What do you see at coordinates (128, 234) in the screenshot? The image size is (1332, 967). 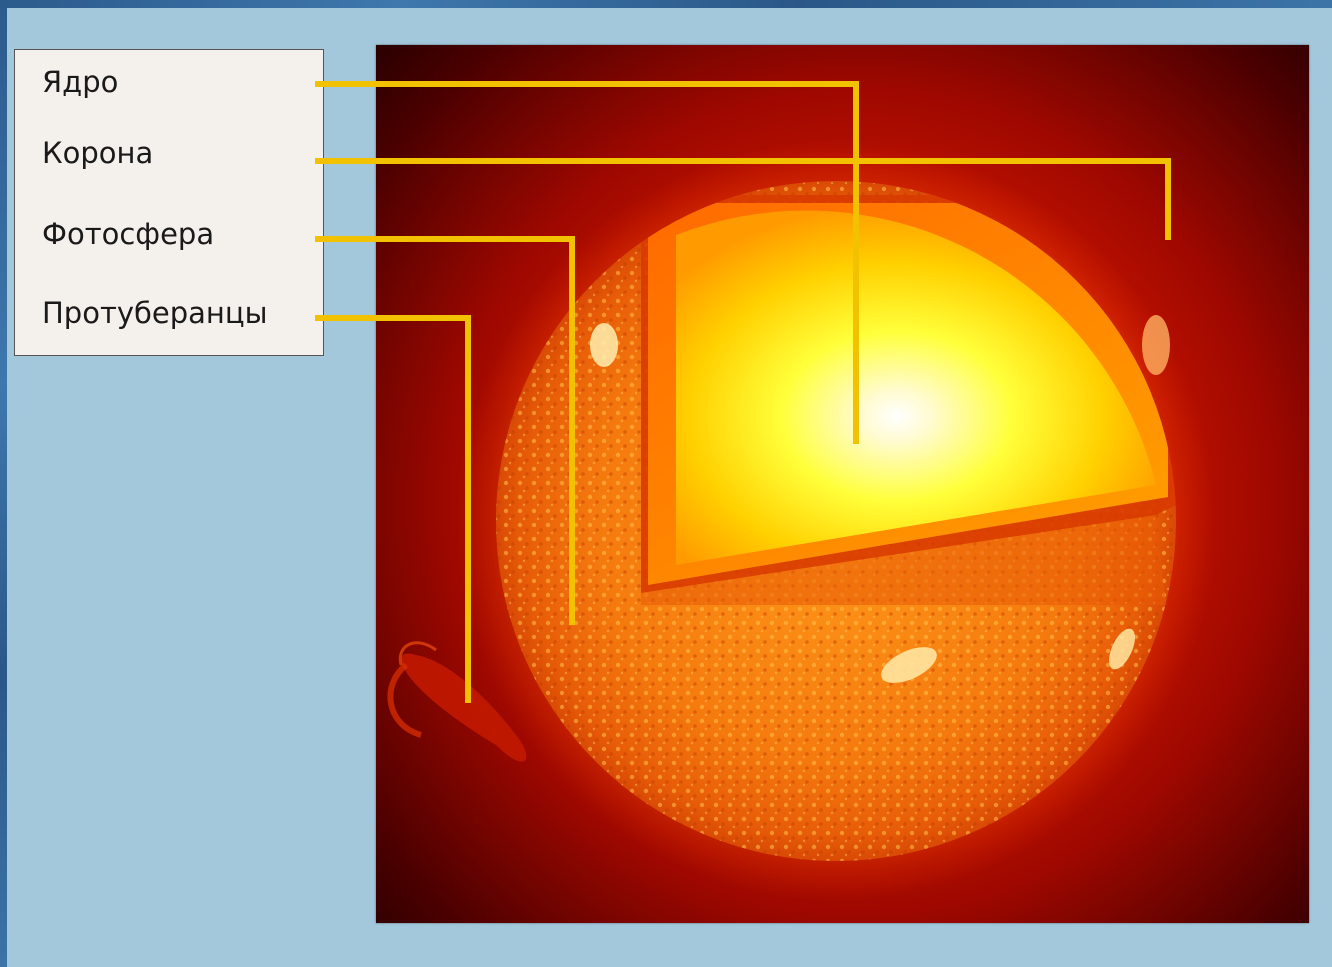 I see `legend-label-photosphere: Фотосфера` at bounding box center [128, 234].